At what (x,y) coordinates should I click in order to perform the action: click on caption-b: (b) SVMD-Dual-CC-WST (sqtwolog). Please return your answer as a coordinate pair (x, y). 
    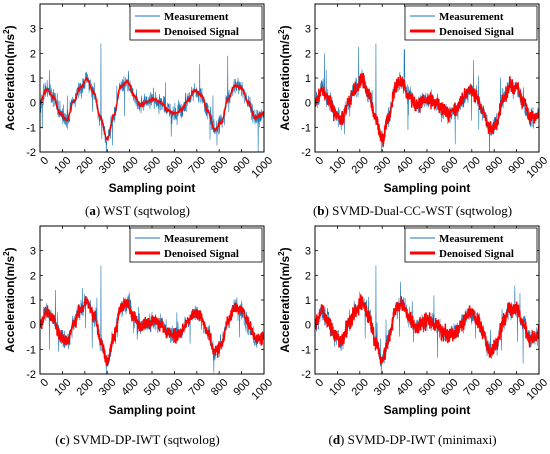
    Looking at the image, I should click on (412, 210).